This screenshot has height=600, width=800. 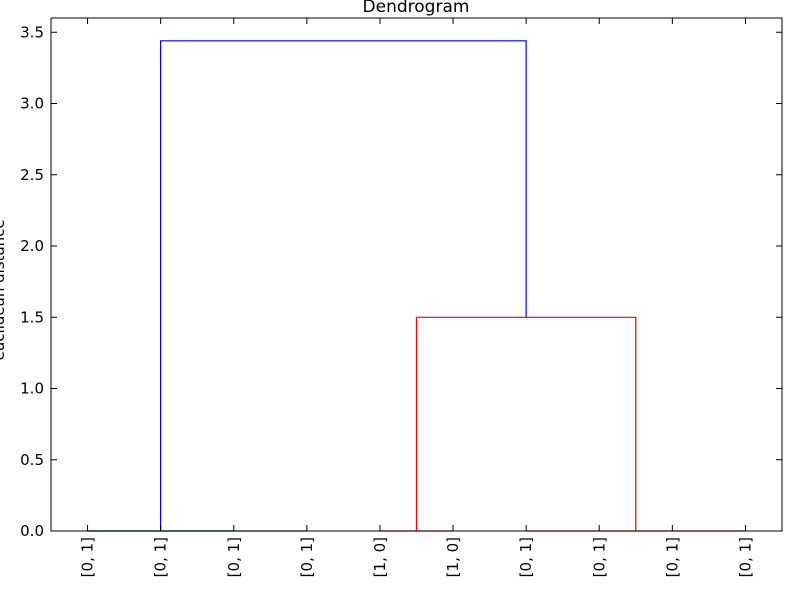 What do you see at coordinates (307, 557) in the screenshot?
I see `x-tick-label-3: [0, 1]` at bounding box center [307, 557].